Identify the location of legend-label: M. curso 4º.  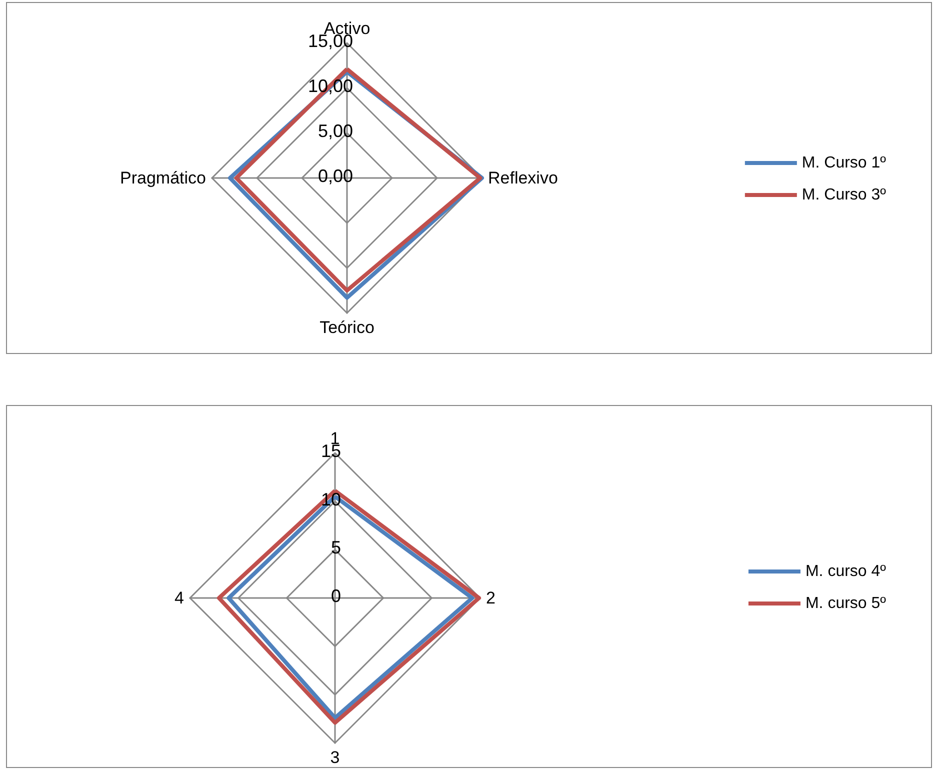
(845, 571).